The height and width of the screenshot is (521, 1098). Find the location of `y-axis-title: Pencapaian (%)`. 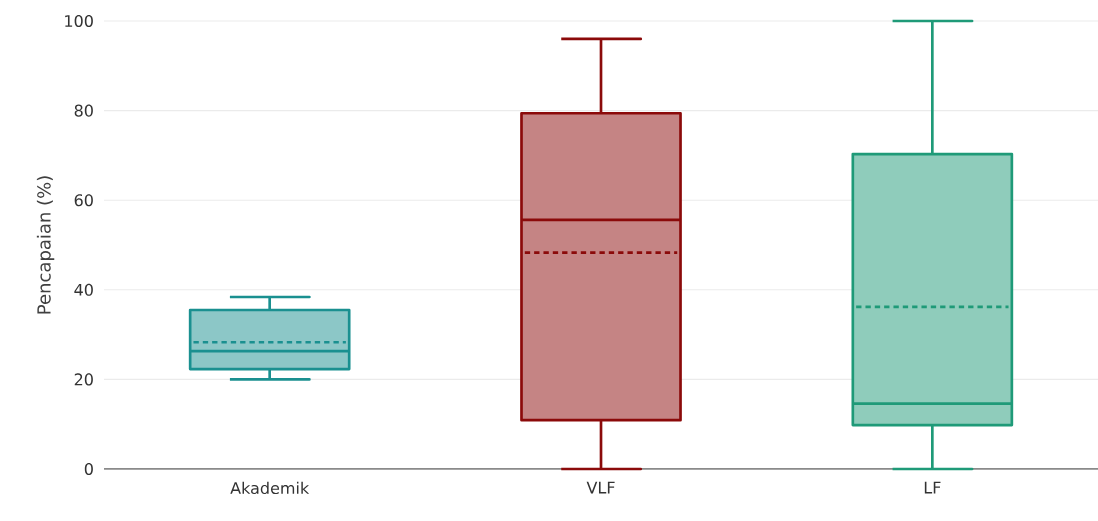

y-axis-title: Pencapaian (%) is located at coordinates (45, 245).